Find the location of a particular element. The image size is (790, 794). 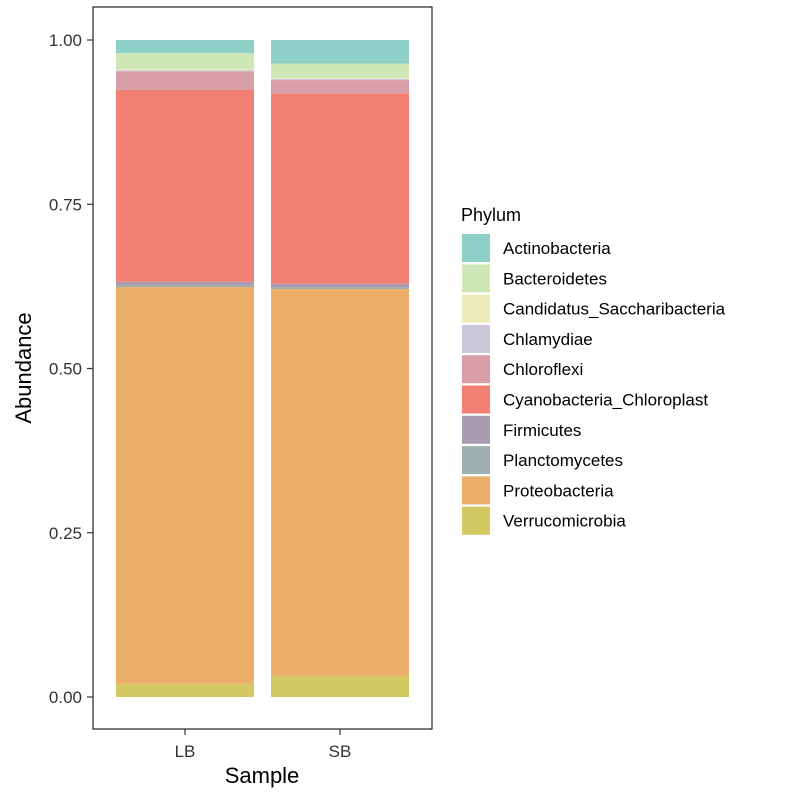

bar-segment-lb-chloroflexi is located at coordinates (185, 80).